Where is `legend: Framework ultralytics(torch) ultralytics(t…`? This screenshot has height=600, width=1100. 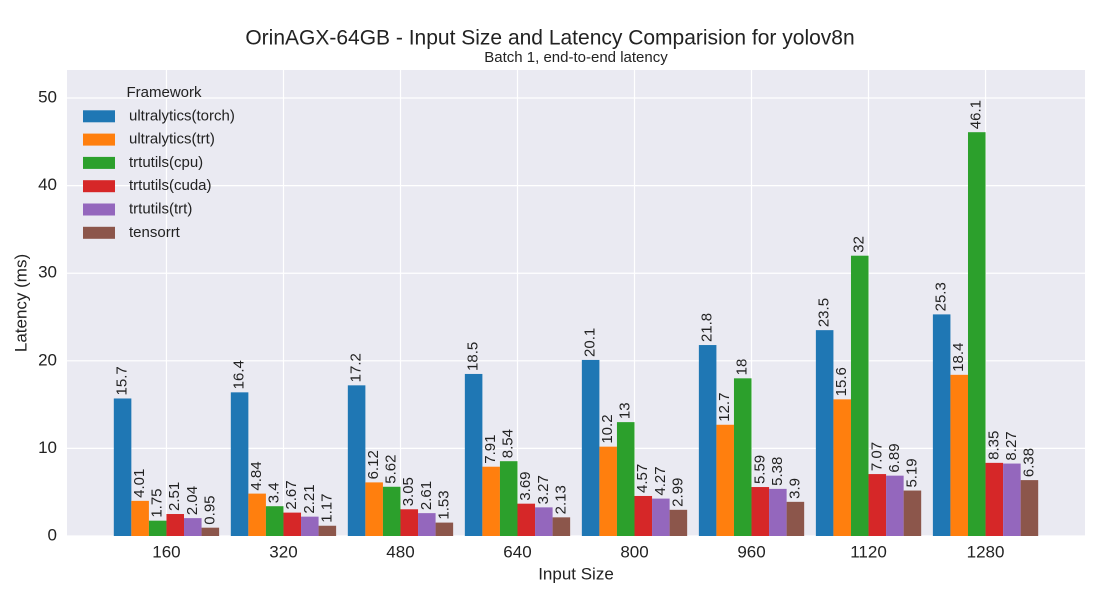 legend: Framework ultralytics(torch) ultralytics(t… is located at coordinates (159, 162).